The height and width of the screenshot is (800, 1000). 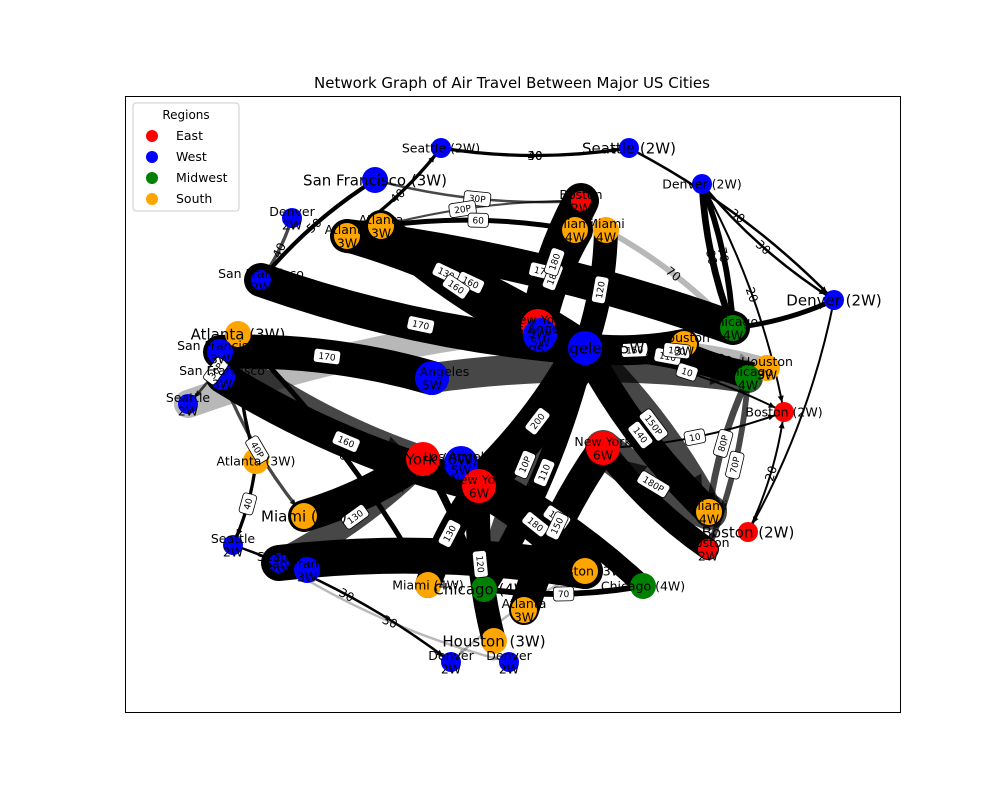 I want to click on edge-label: 150, so click(x=557, y=526).